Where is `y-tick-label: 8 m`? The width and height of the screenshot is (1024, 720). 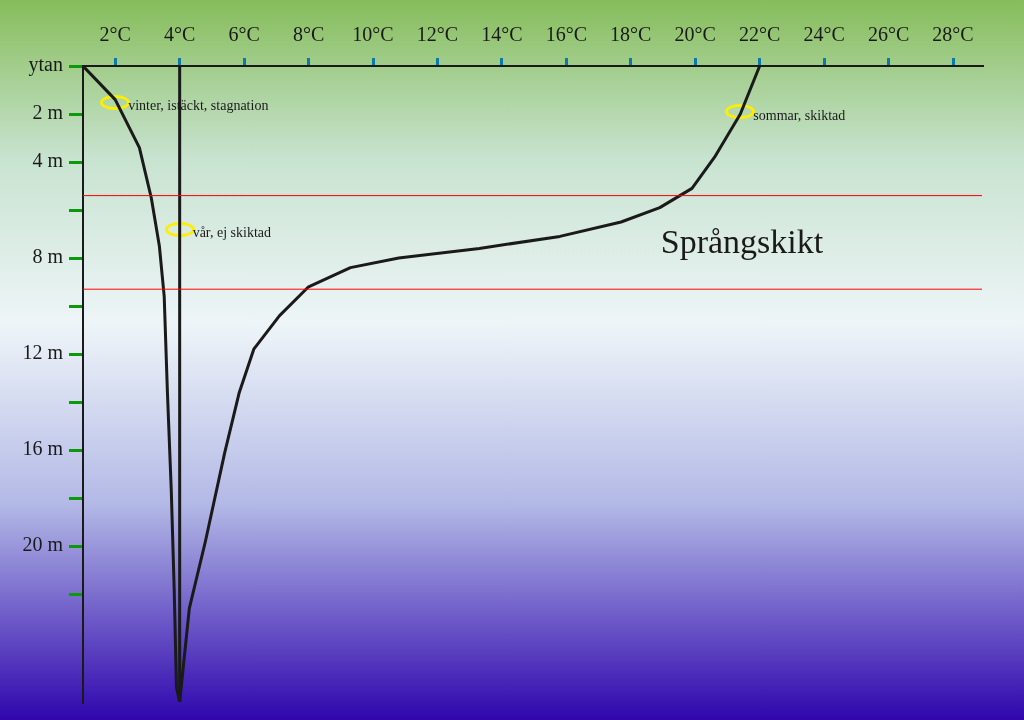 y-tick-label: 8 m is located at coordinates (48, 256).